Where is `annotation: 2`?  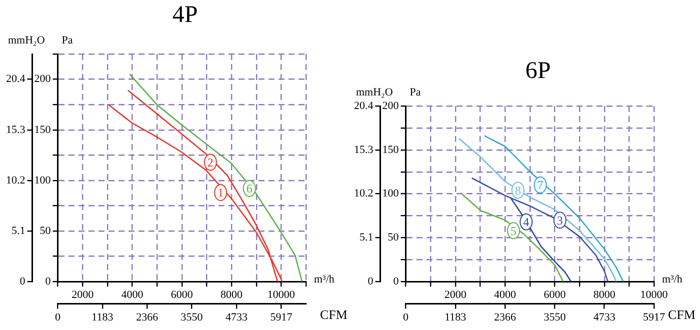 annotation: 2 is located at coordinates (210, 162).